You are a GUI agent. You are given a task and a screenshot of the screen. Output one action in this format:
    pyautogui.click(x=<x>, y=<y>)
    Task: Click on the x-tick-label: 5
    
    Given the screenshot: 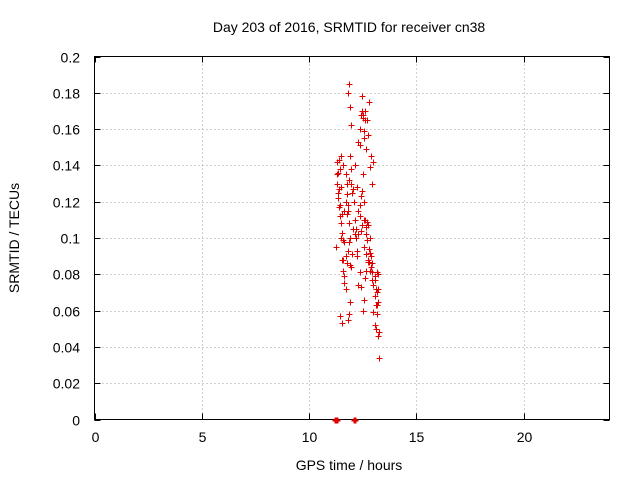 What is the action you would take?
    pyautogui.click(x=203, y=437)
    